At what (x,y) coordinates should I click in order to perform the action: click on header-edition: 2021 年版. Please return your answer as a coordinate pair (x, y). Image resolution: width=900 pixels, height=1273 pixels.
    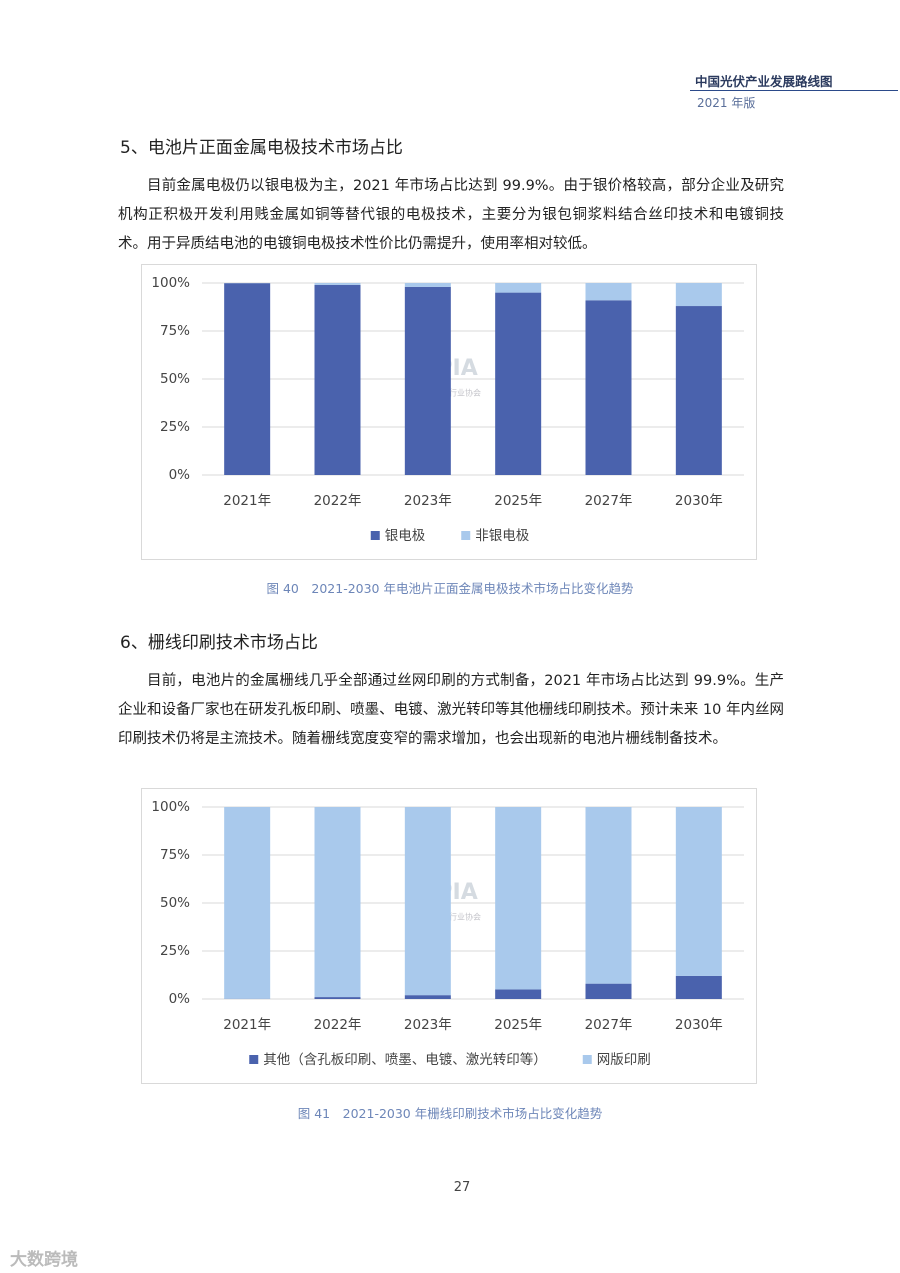
    Looking at the image, I should click on (726, 103).